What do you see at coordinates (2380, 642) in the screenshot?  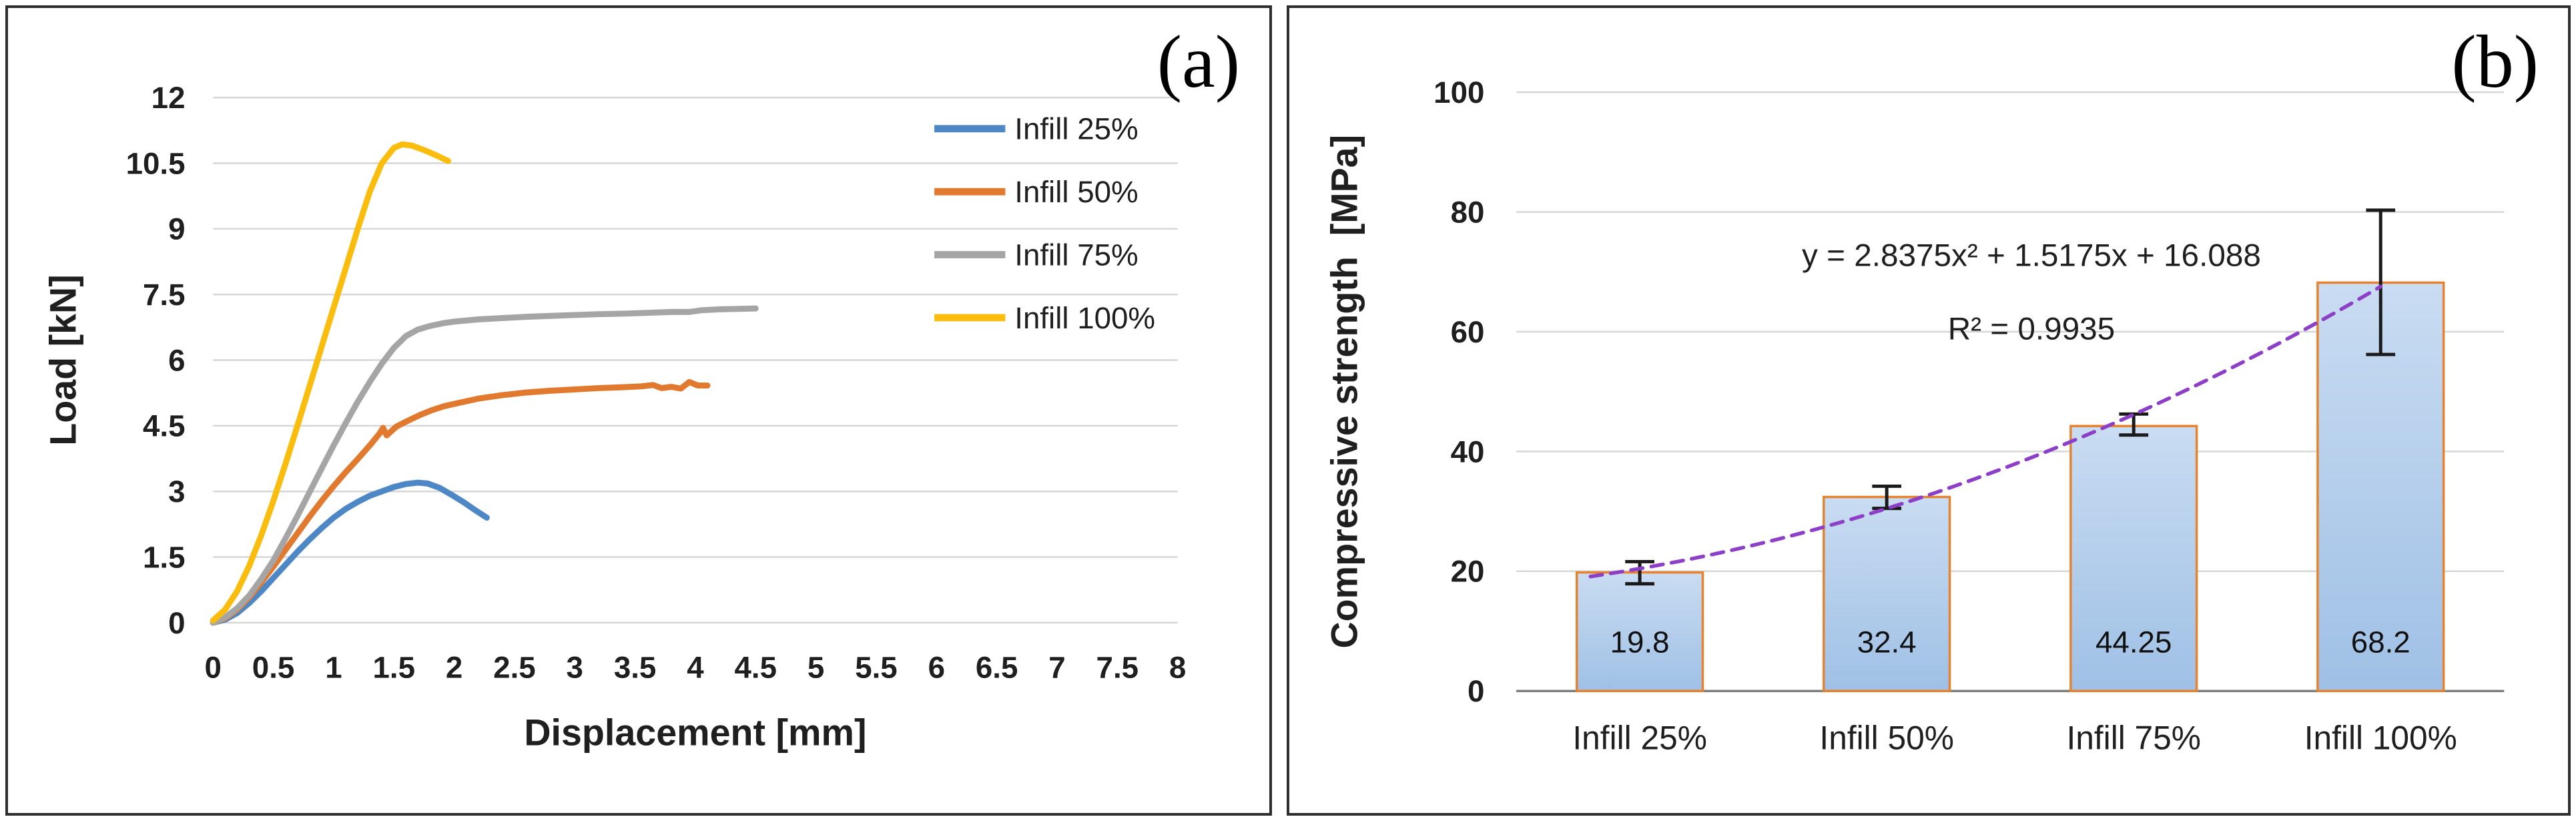 I see `svg-text: 68.2` at bounding box center [2380, 642].